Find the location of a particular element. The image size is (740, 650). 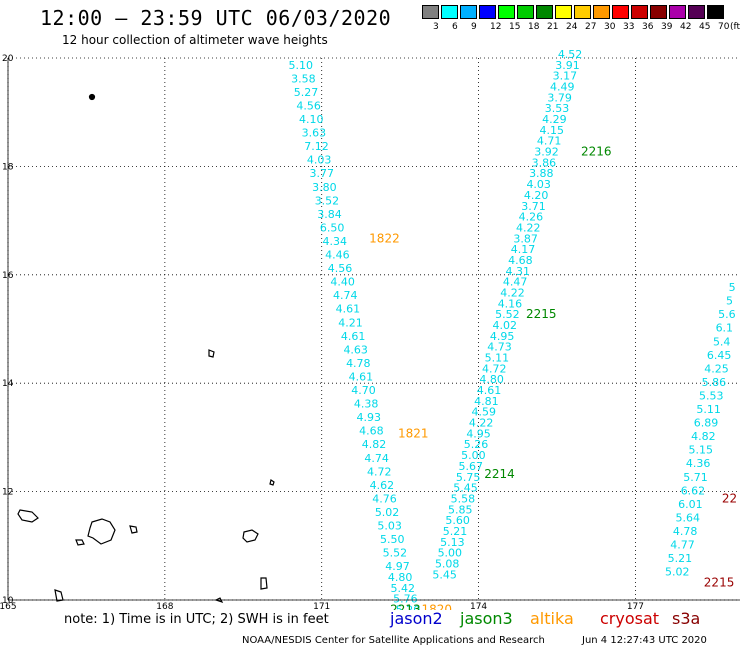

swh-value: 4.63 is located at coordinates (355, 349).